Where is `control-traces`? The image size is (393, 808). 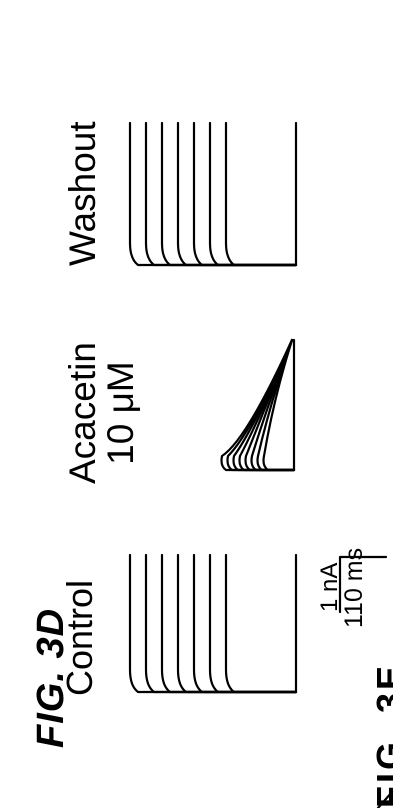 control-traces is located at coordinates (213, 623).